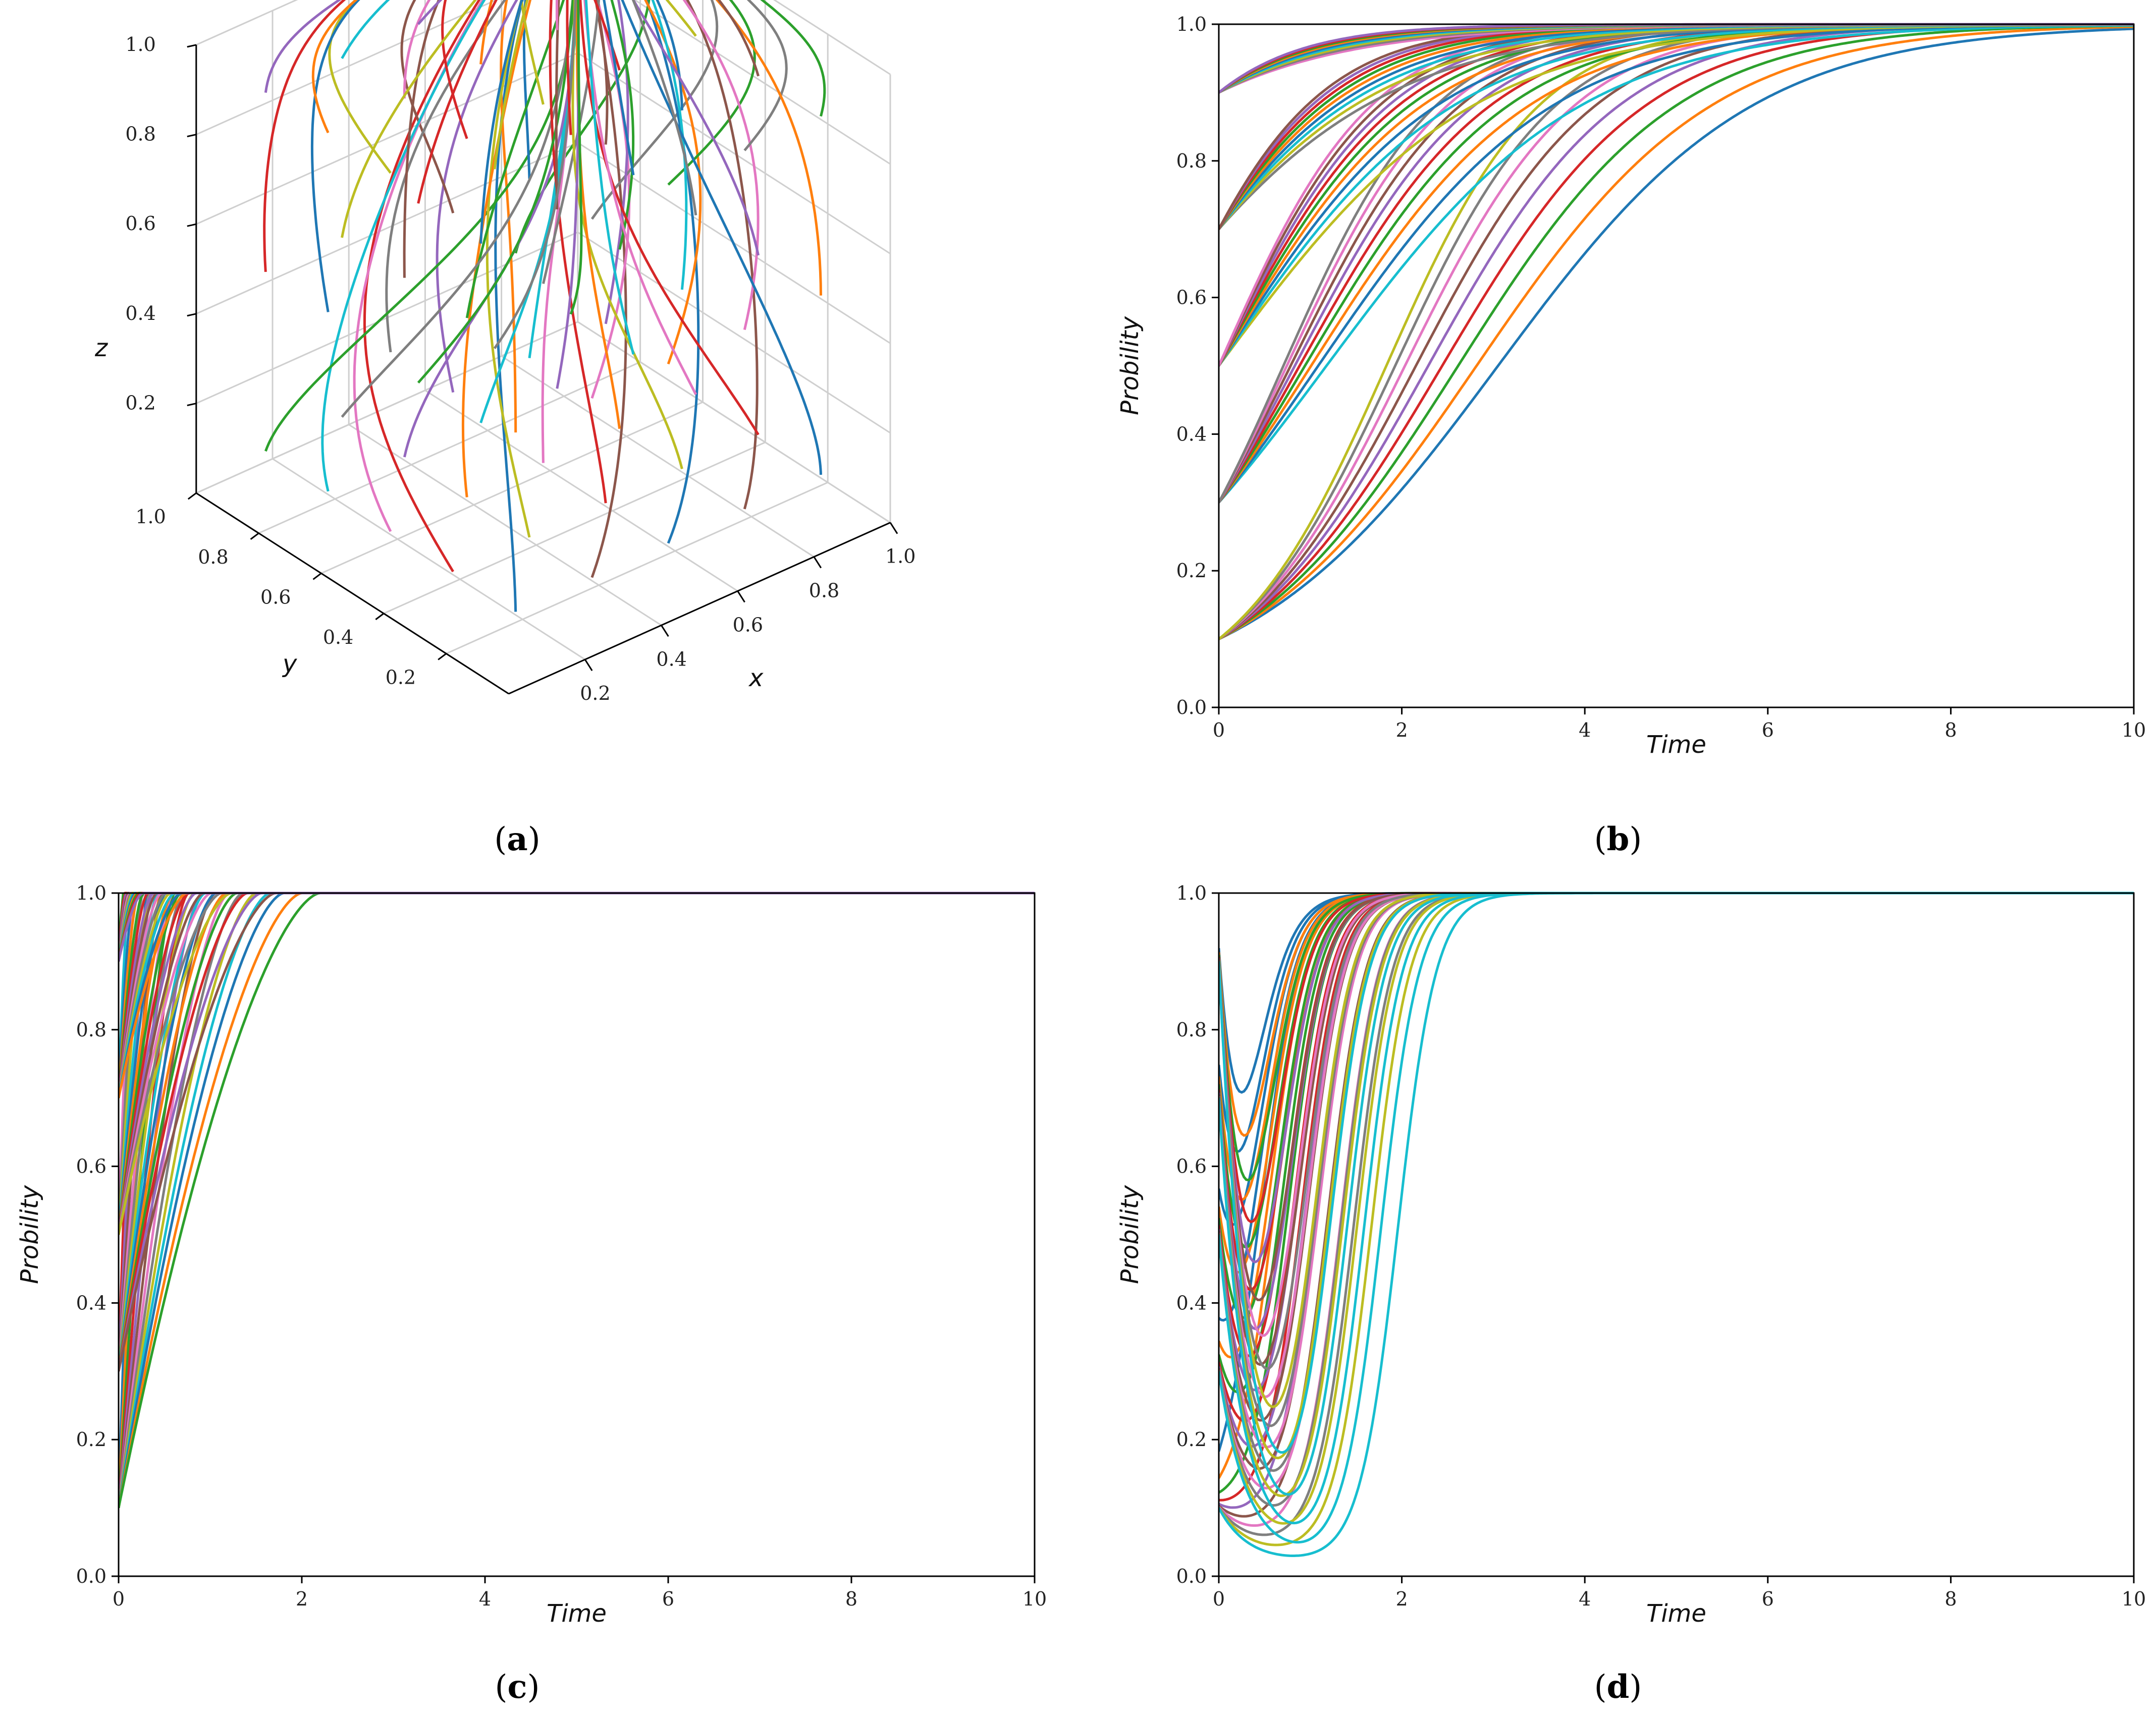  What do you see at coordinates (91, 1439) in the screenshot?
I see `panel-c-y-tick-label: 0.2` at bounding box center [91, 1439].